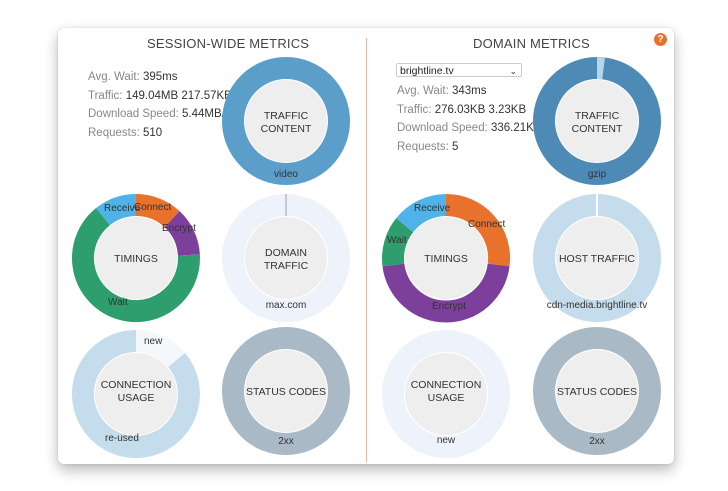 The width and height of the screenshot is (728, 491). Describe the element at coordinates (160, 95) in the screenshot. I see `stat-traffic: Traffic: 149.04MB 217.57KB` at that location.